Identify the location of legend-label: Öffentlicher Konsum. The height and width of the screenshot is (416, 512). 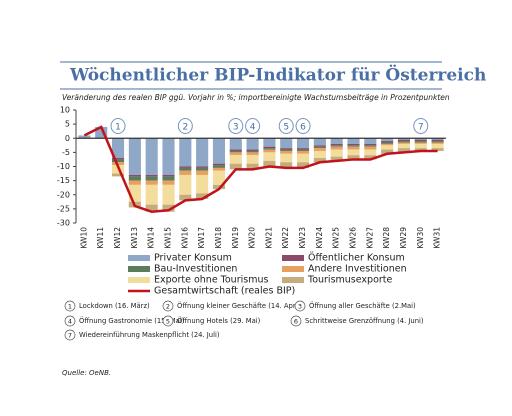
(356, 258).